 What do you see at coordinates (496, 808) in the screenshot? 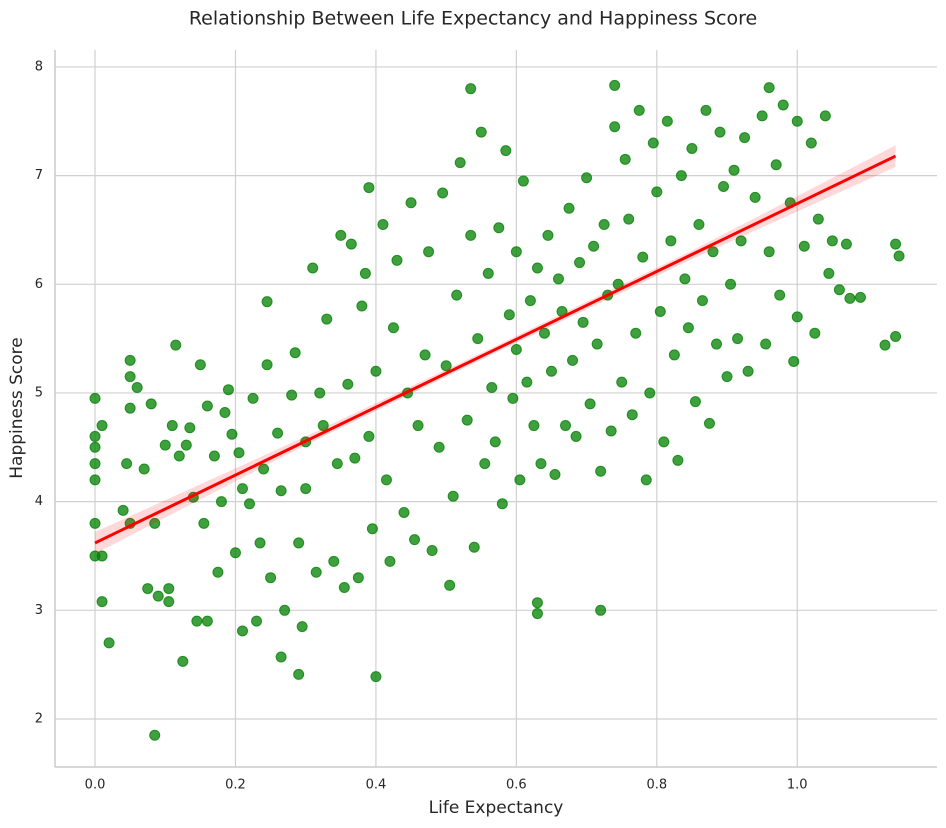
I see `x-axis-label: Life Expectancy` at bounding box center [496, 808].